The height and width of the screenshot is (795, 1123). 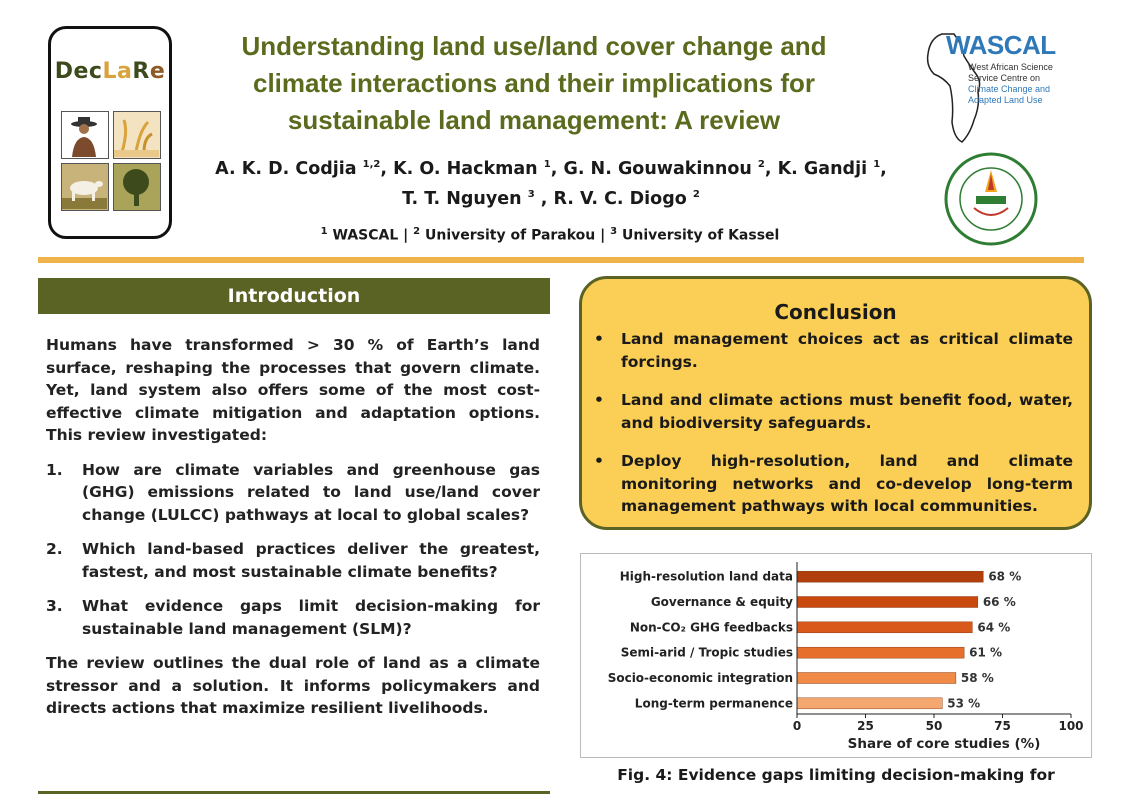 I want to click on logo-part-dec: Dec, so click(x=78, y=71).